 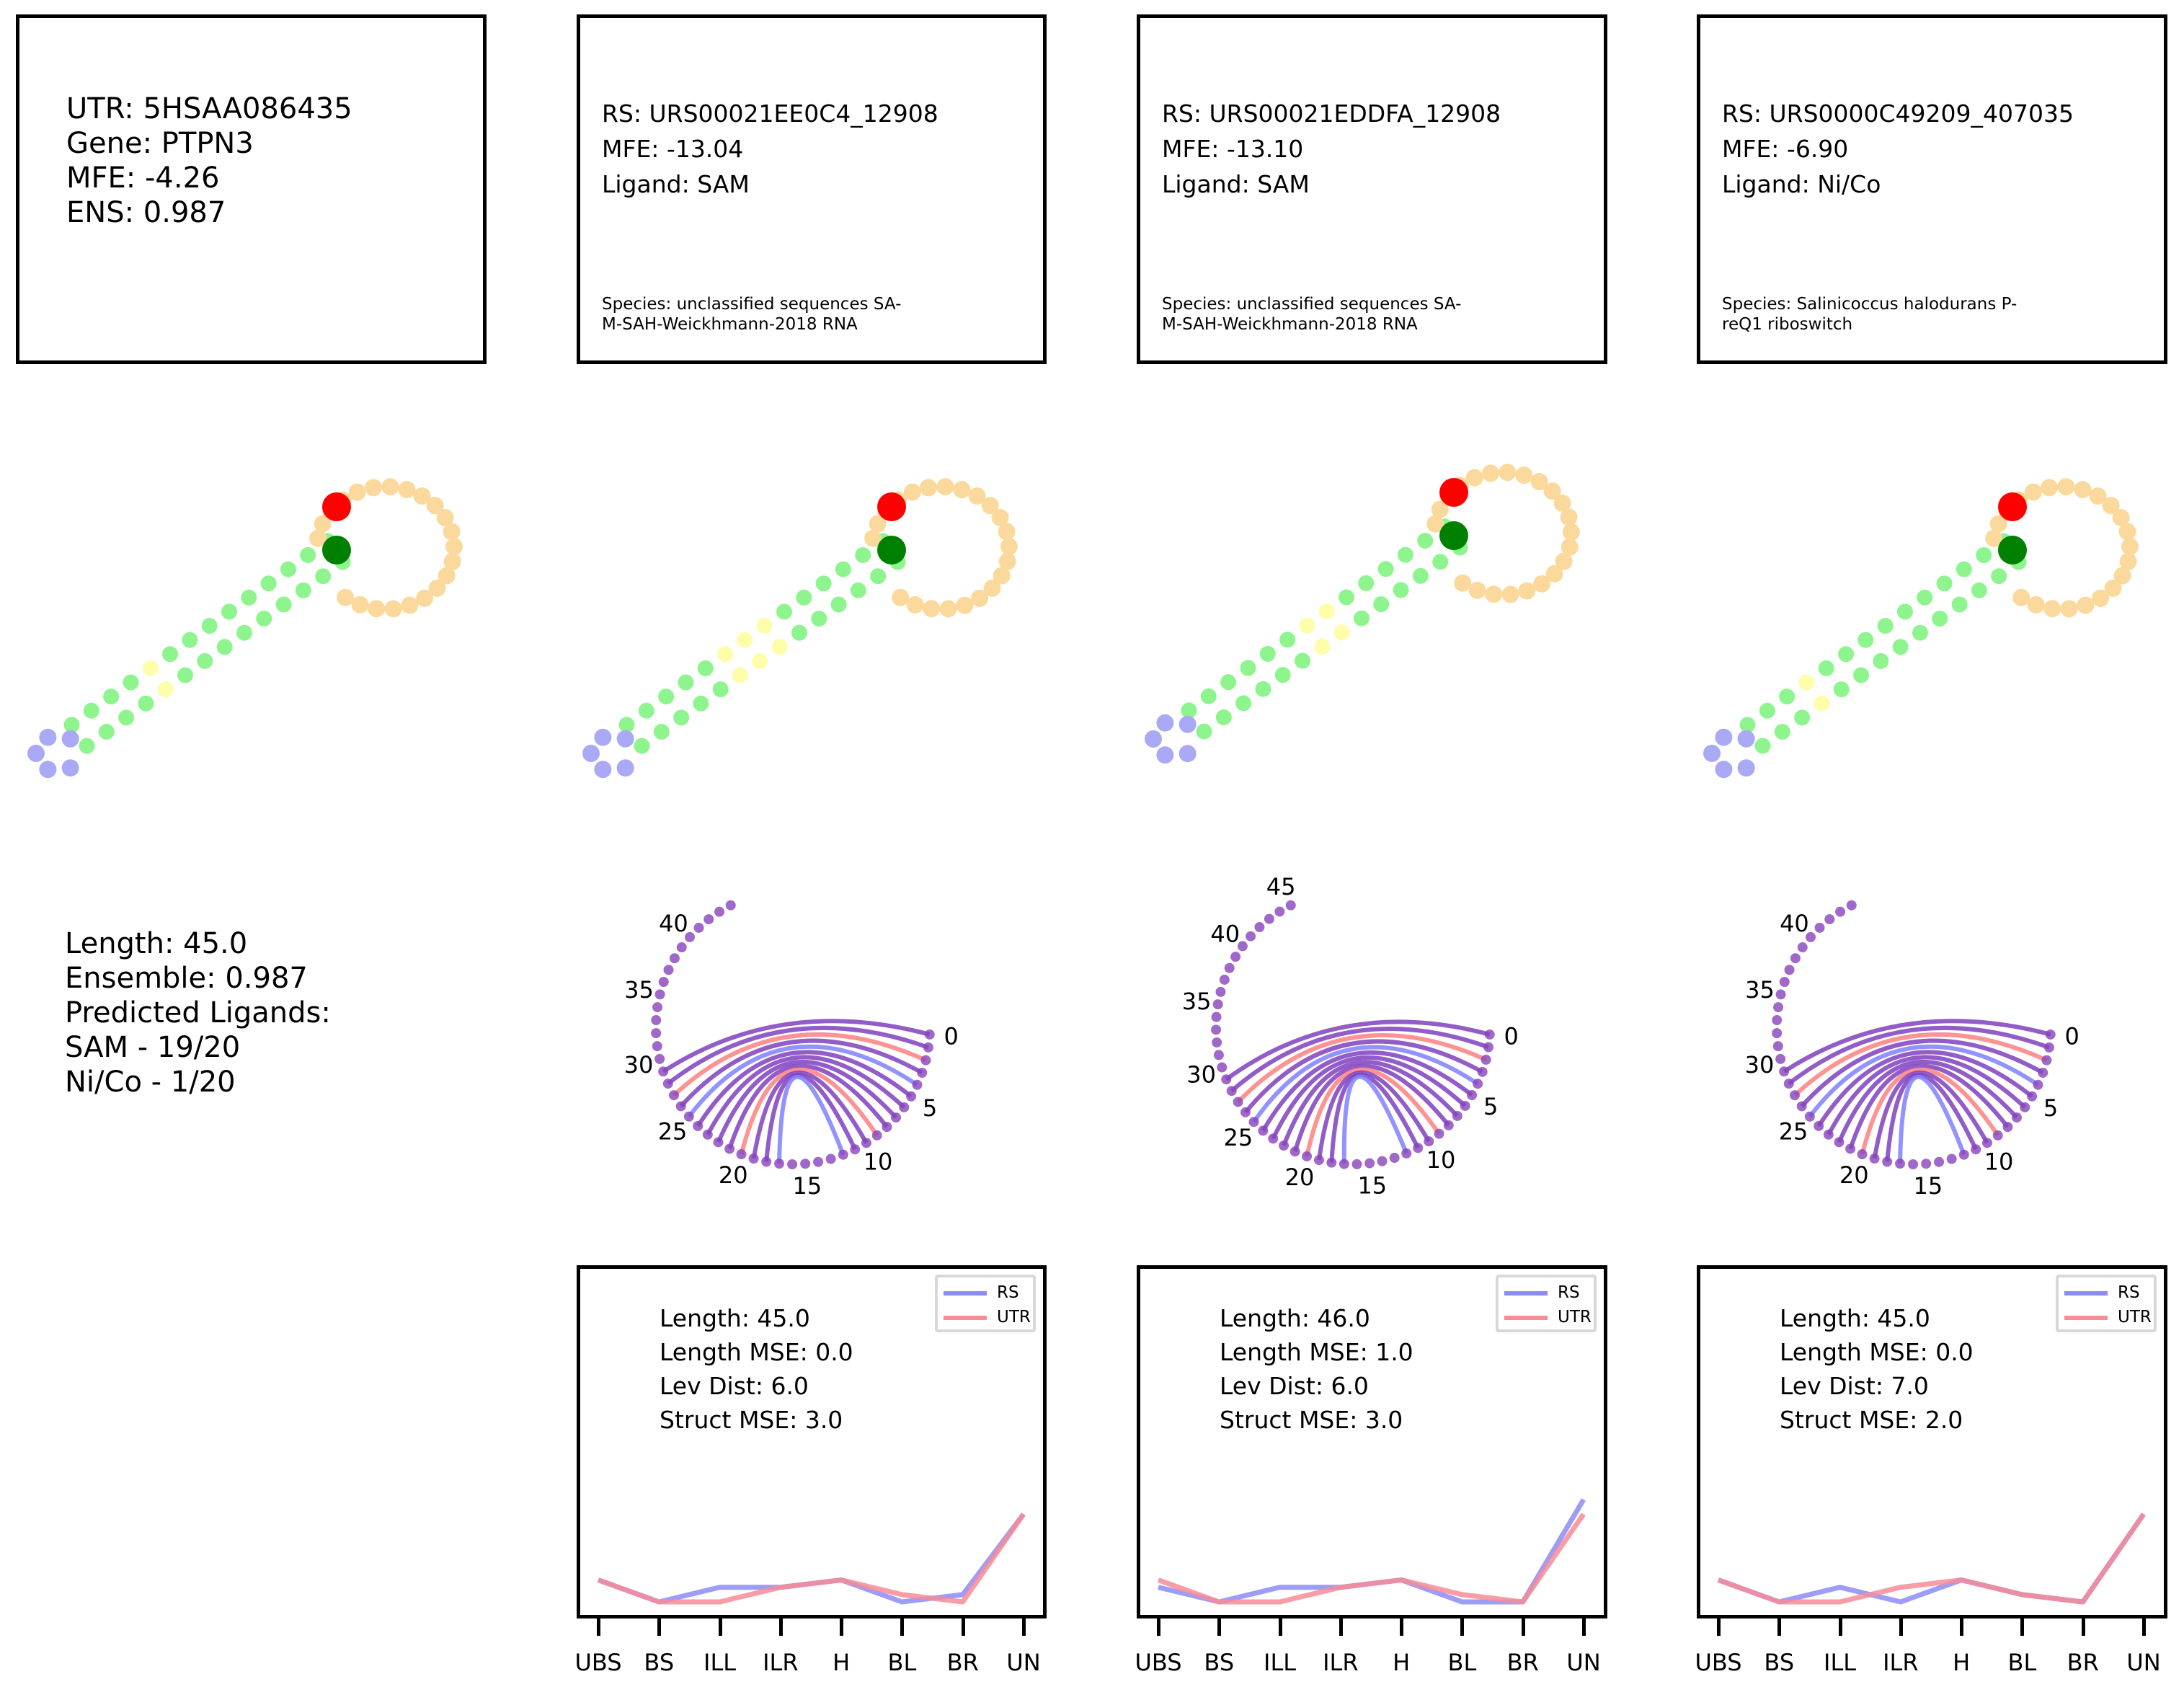 I want to click on chart-legend: RS UTR, so click(x=2106, y=1303).